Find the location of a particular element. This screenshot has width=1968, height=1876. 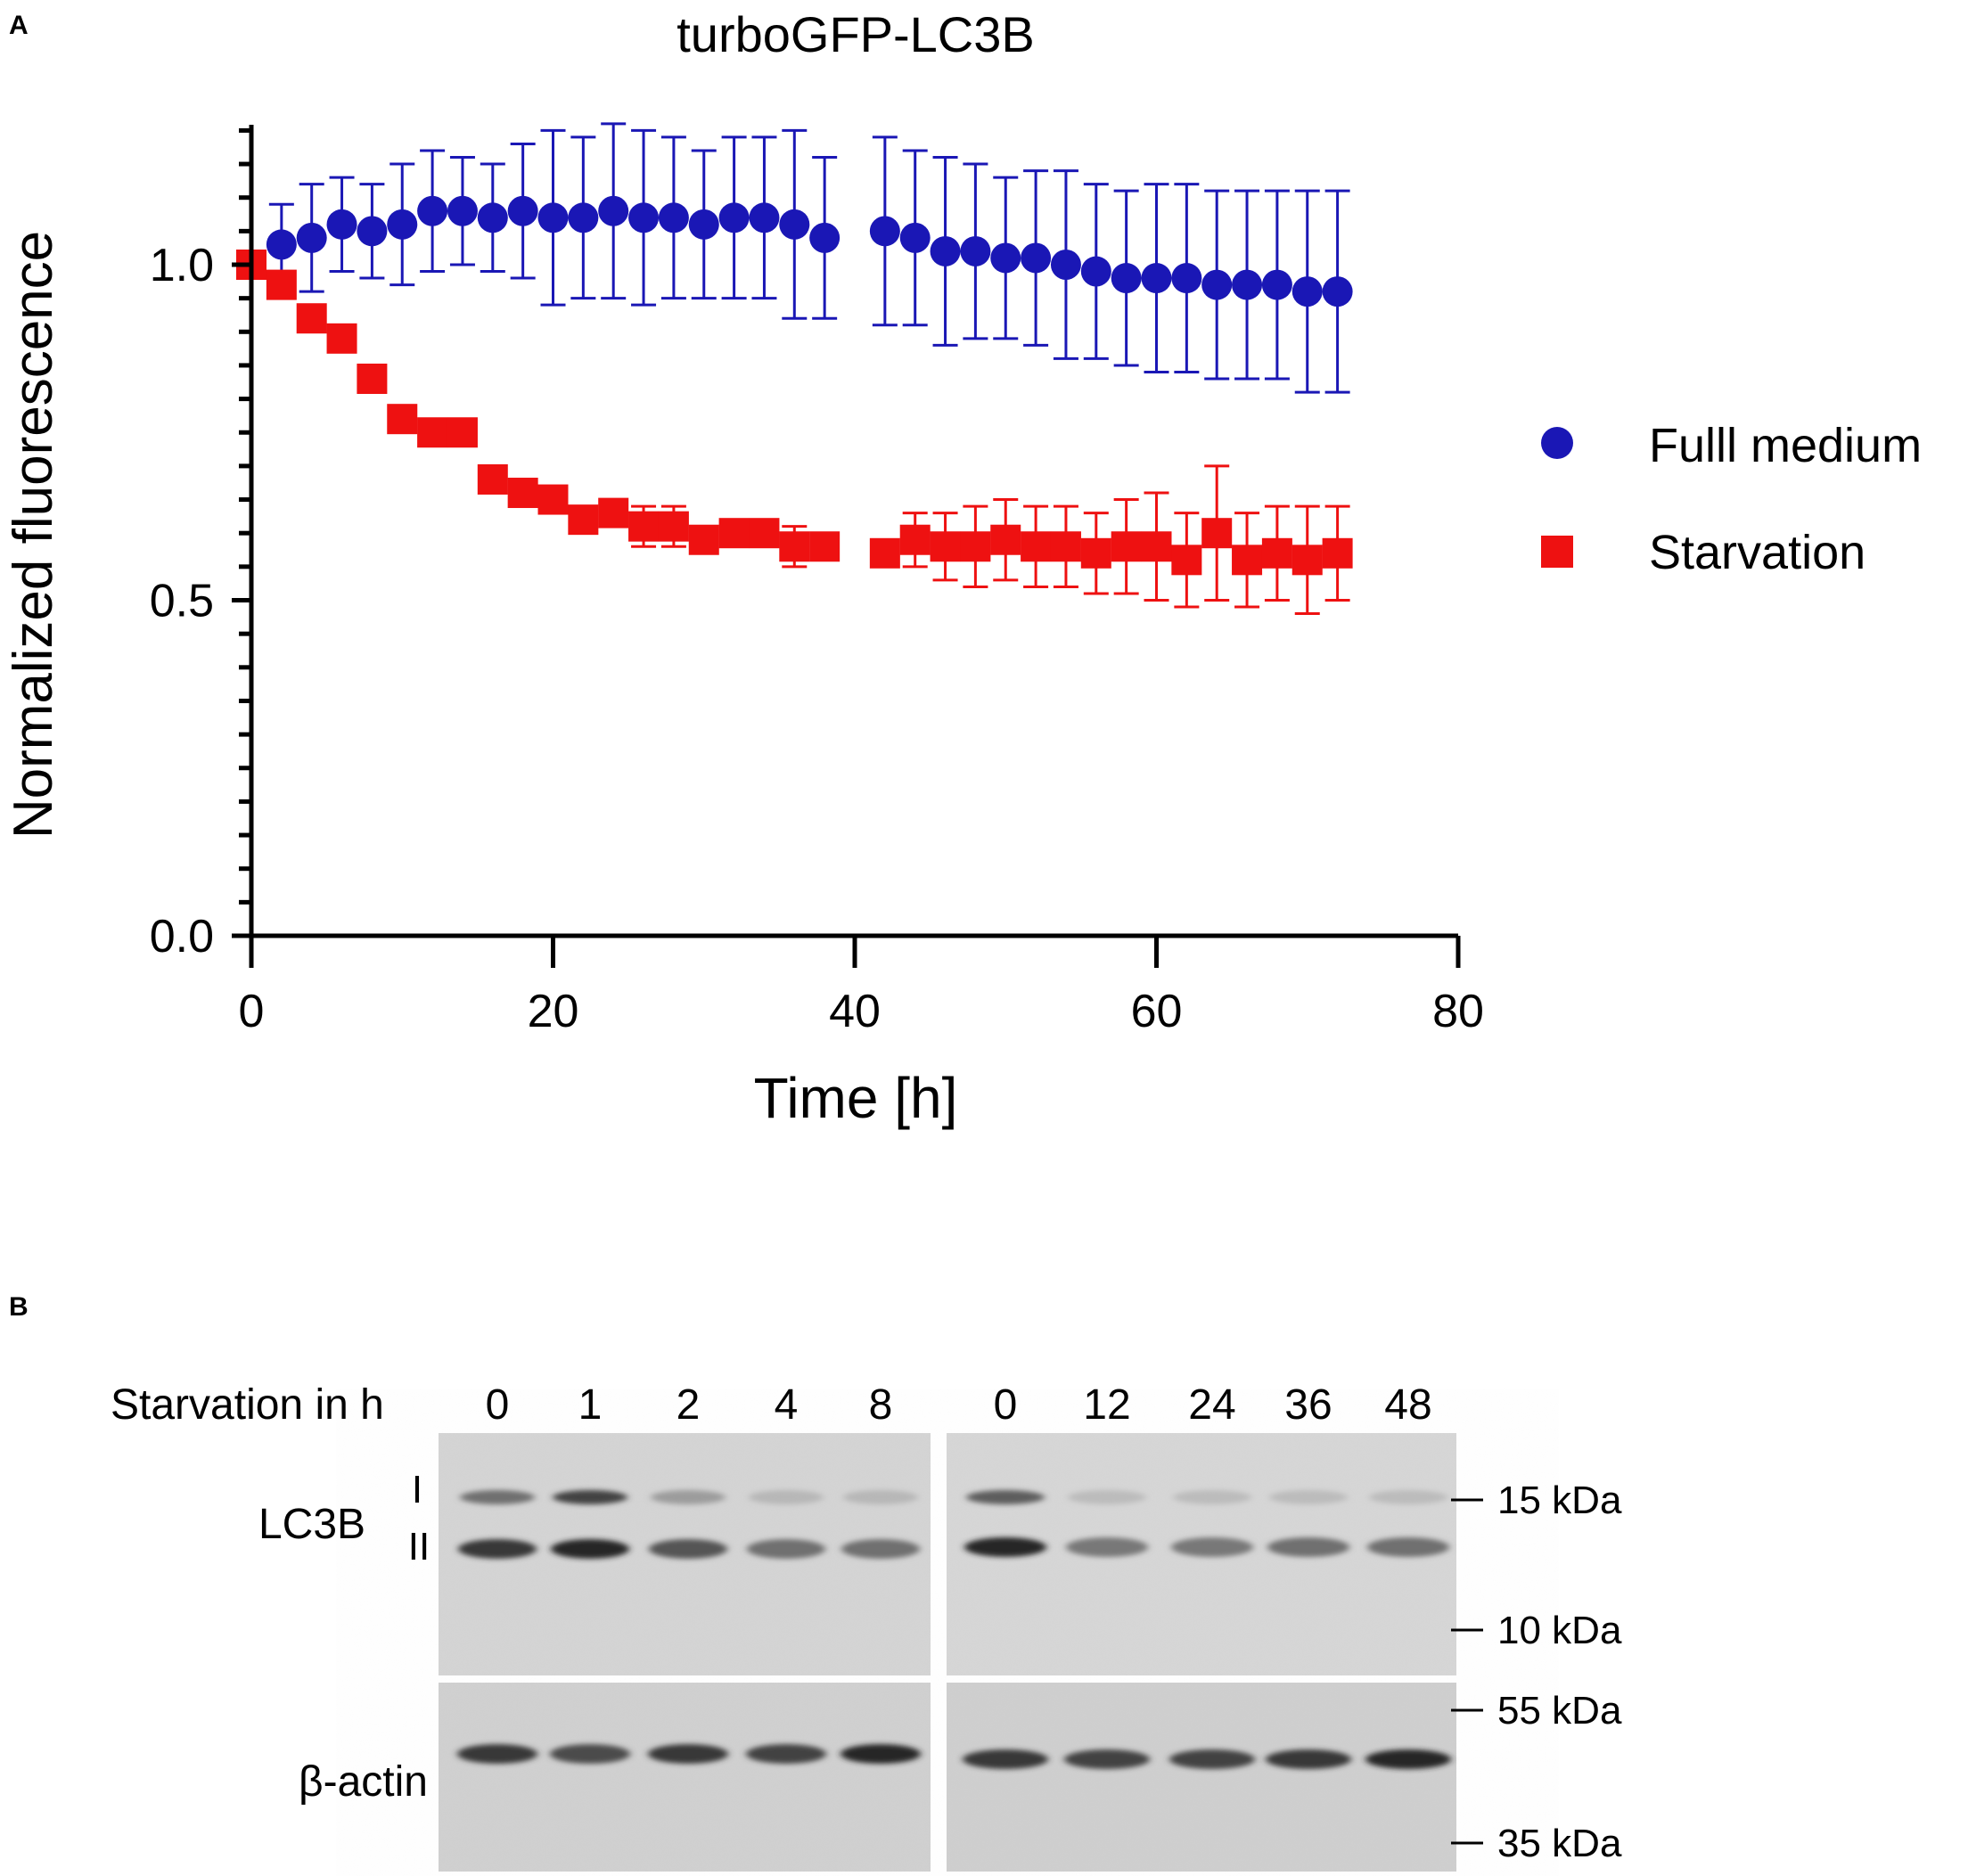

x-tick-label: 60 is located at coordinates (1157, 1012).